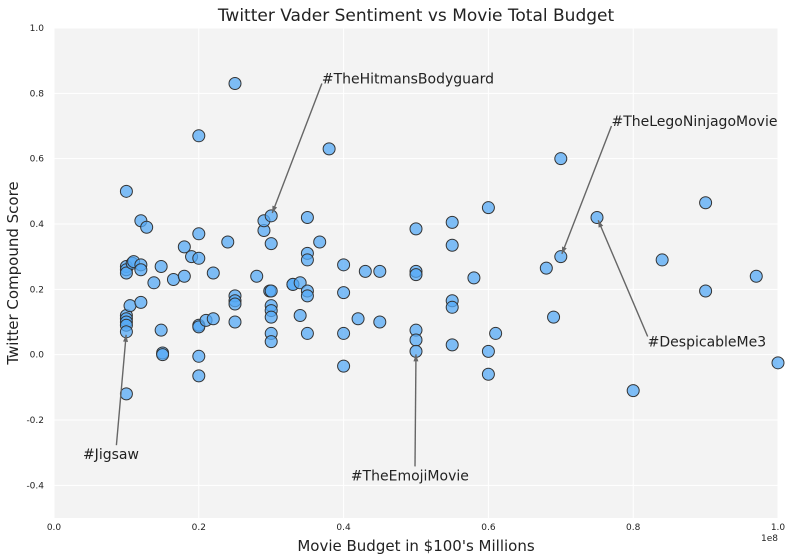  I want to click on x-offset-label: 1e8, so click(769, 539).